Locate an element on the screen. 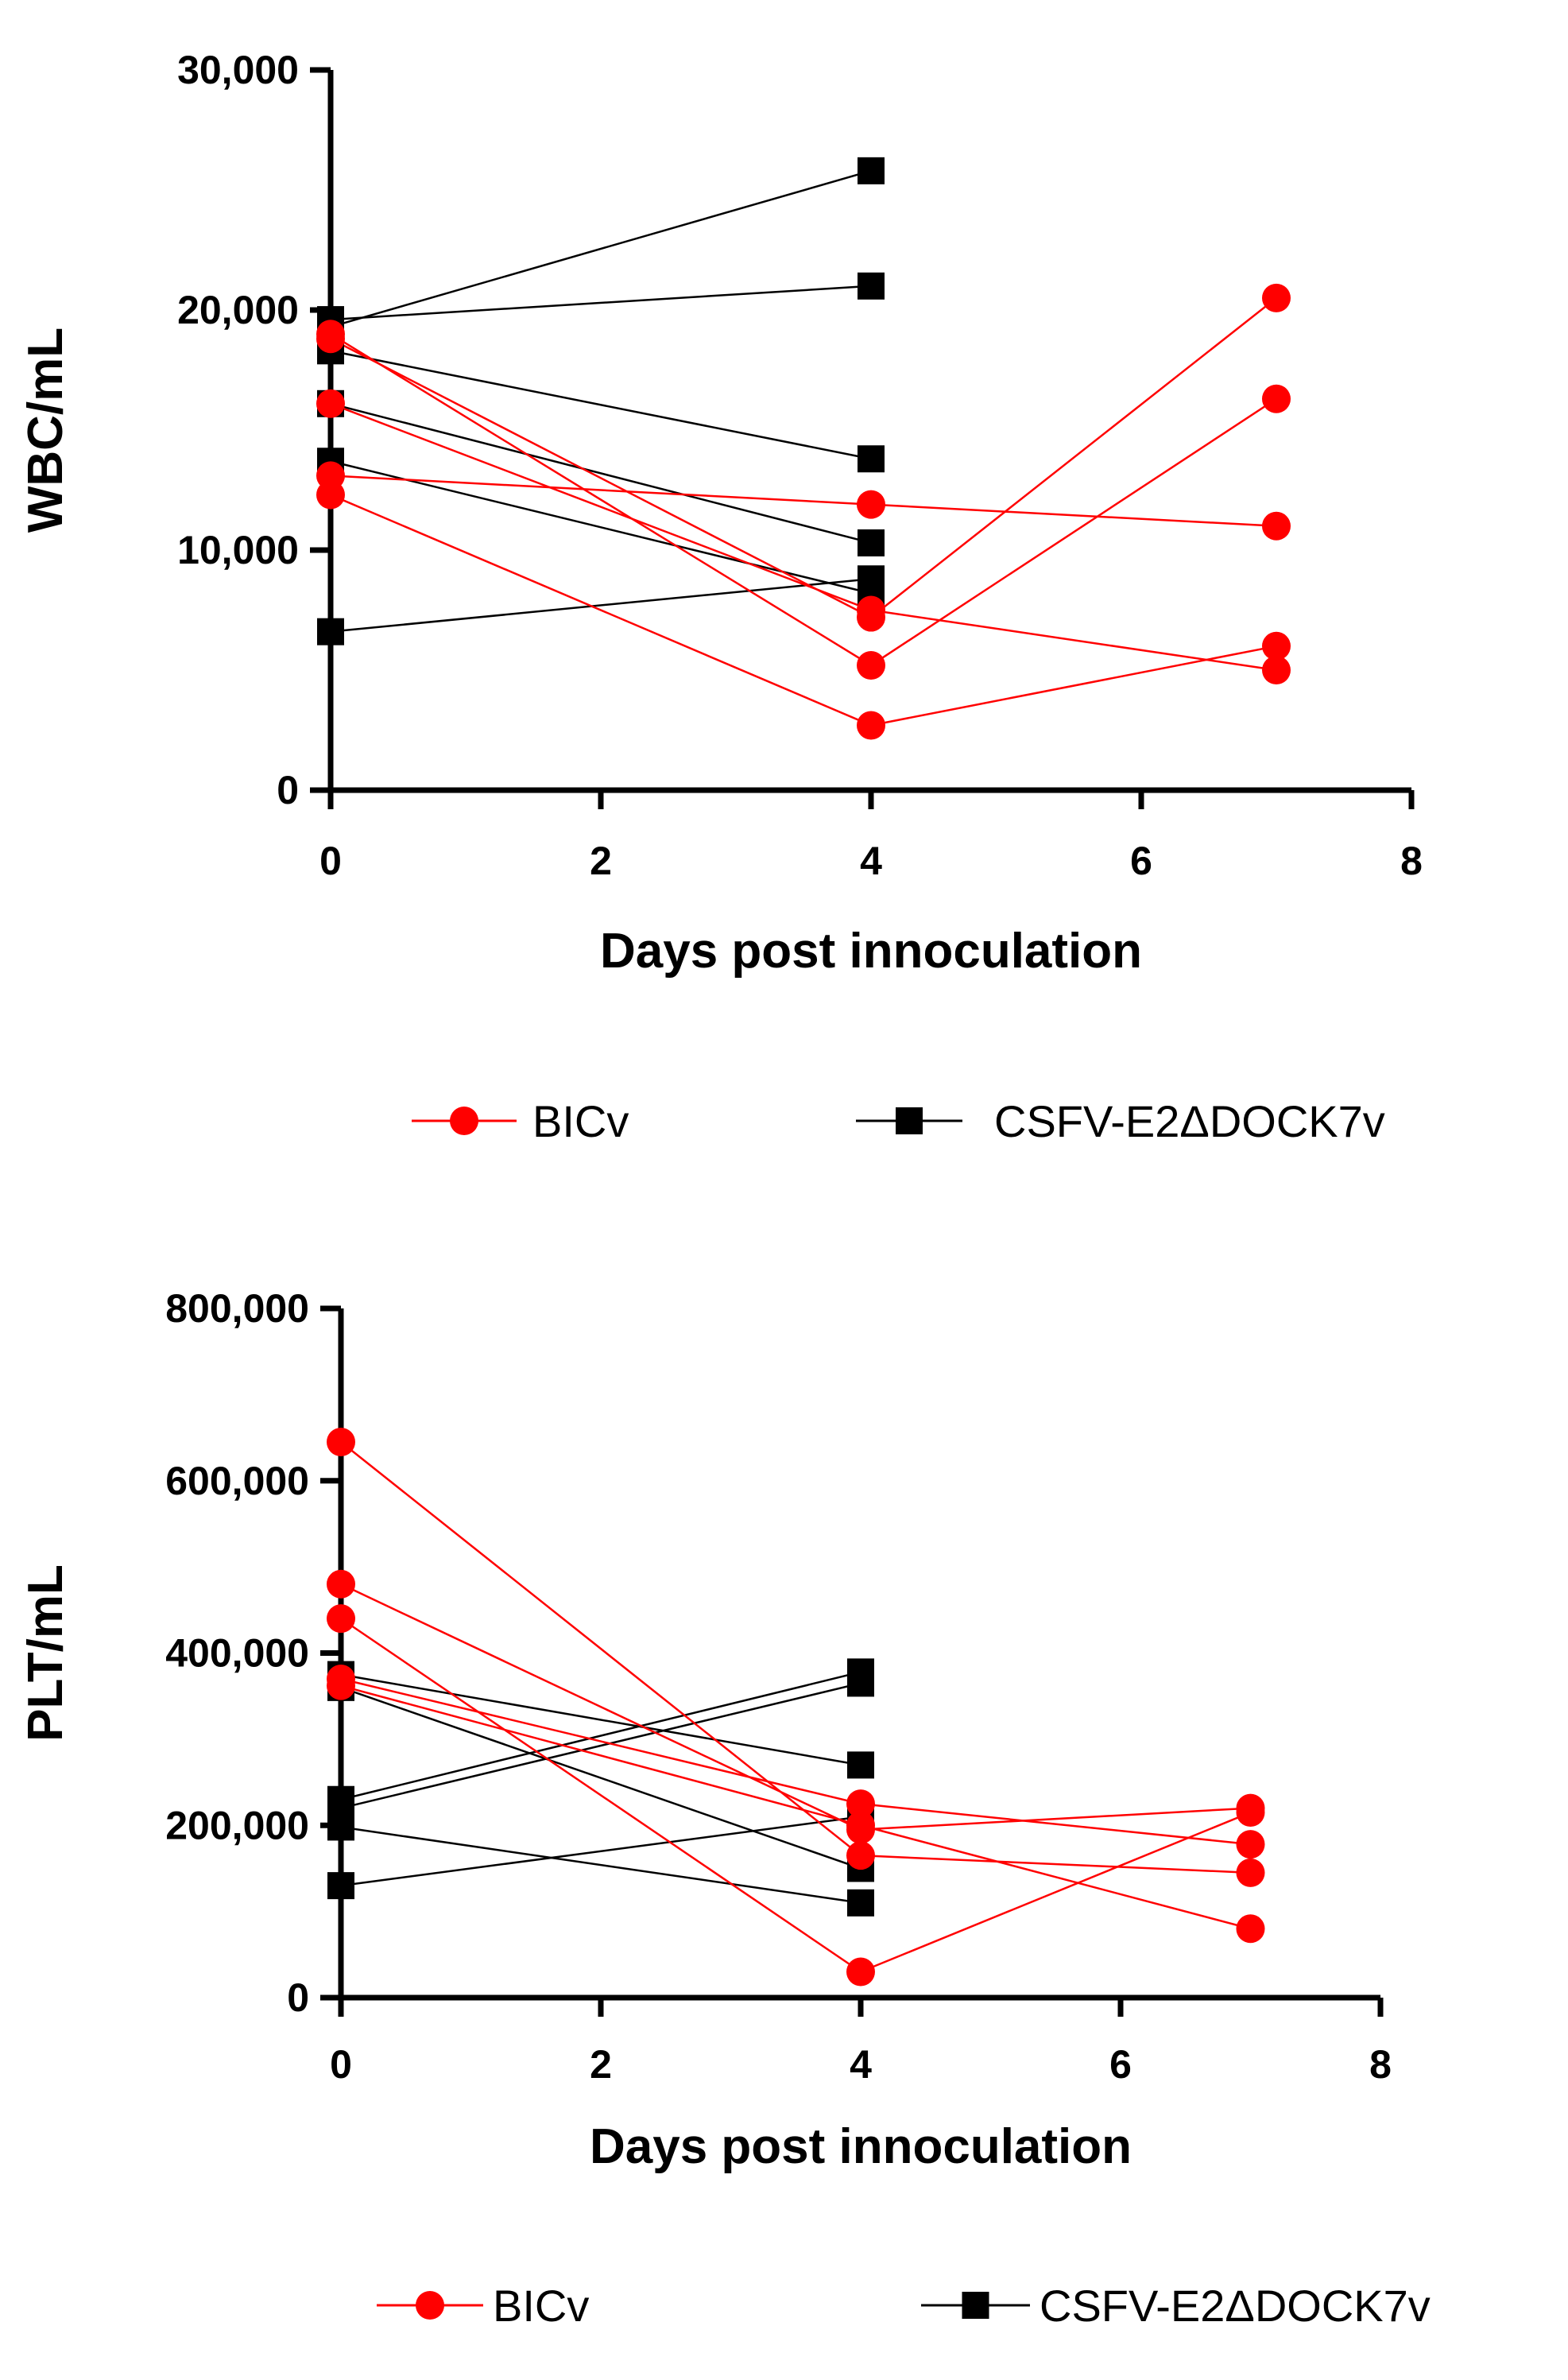  y-axis-title: WBC/mL is located at coordinates (45, 430).